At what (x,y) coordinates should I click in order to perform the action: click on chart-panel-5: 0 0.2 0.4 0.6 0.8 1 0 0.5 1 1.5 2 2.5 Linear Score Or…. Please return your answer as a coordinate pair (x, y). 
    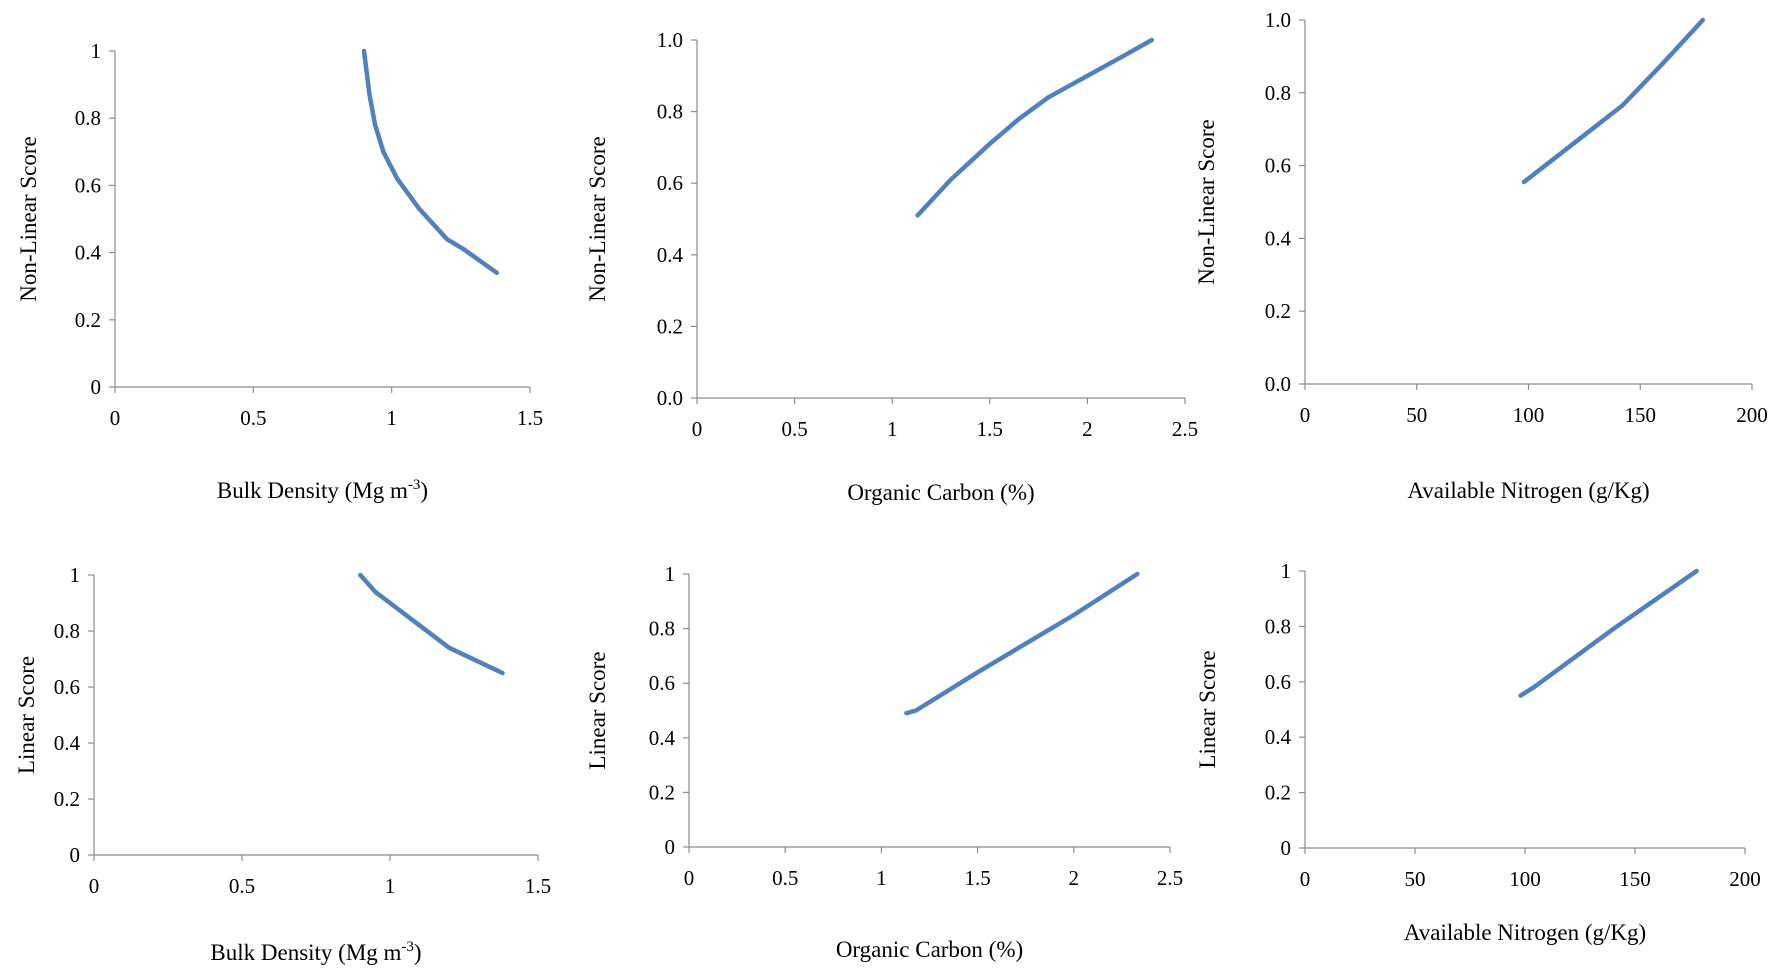
    Looking at the image, I should click on (884, 762).